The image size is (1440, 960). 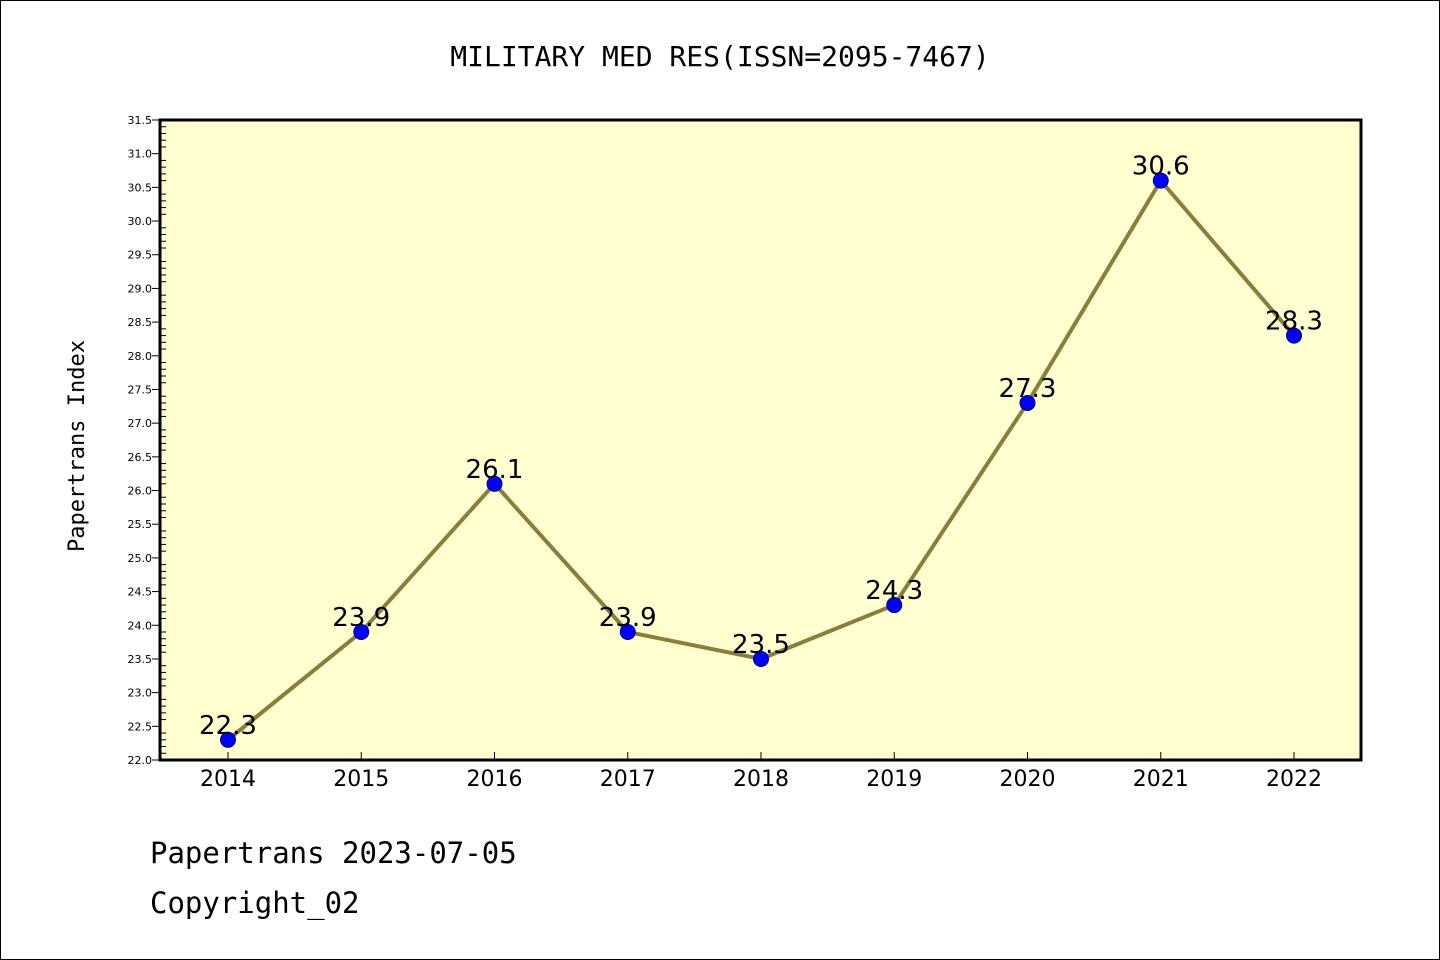 What do you see at coordinates (140, 288) in the screenshot?
I see `y-tick-label: 29.0` at bounding box center [140, 288].